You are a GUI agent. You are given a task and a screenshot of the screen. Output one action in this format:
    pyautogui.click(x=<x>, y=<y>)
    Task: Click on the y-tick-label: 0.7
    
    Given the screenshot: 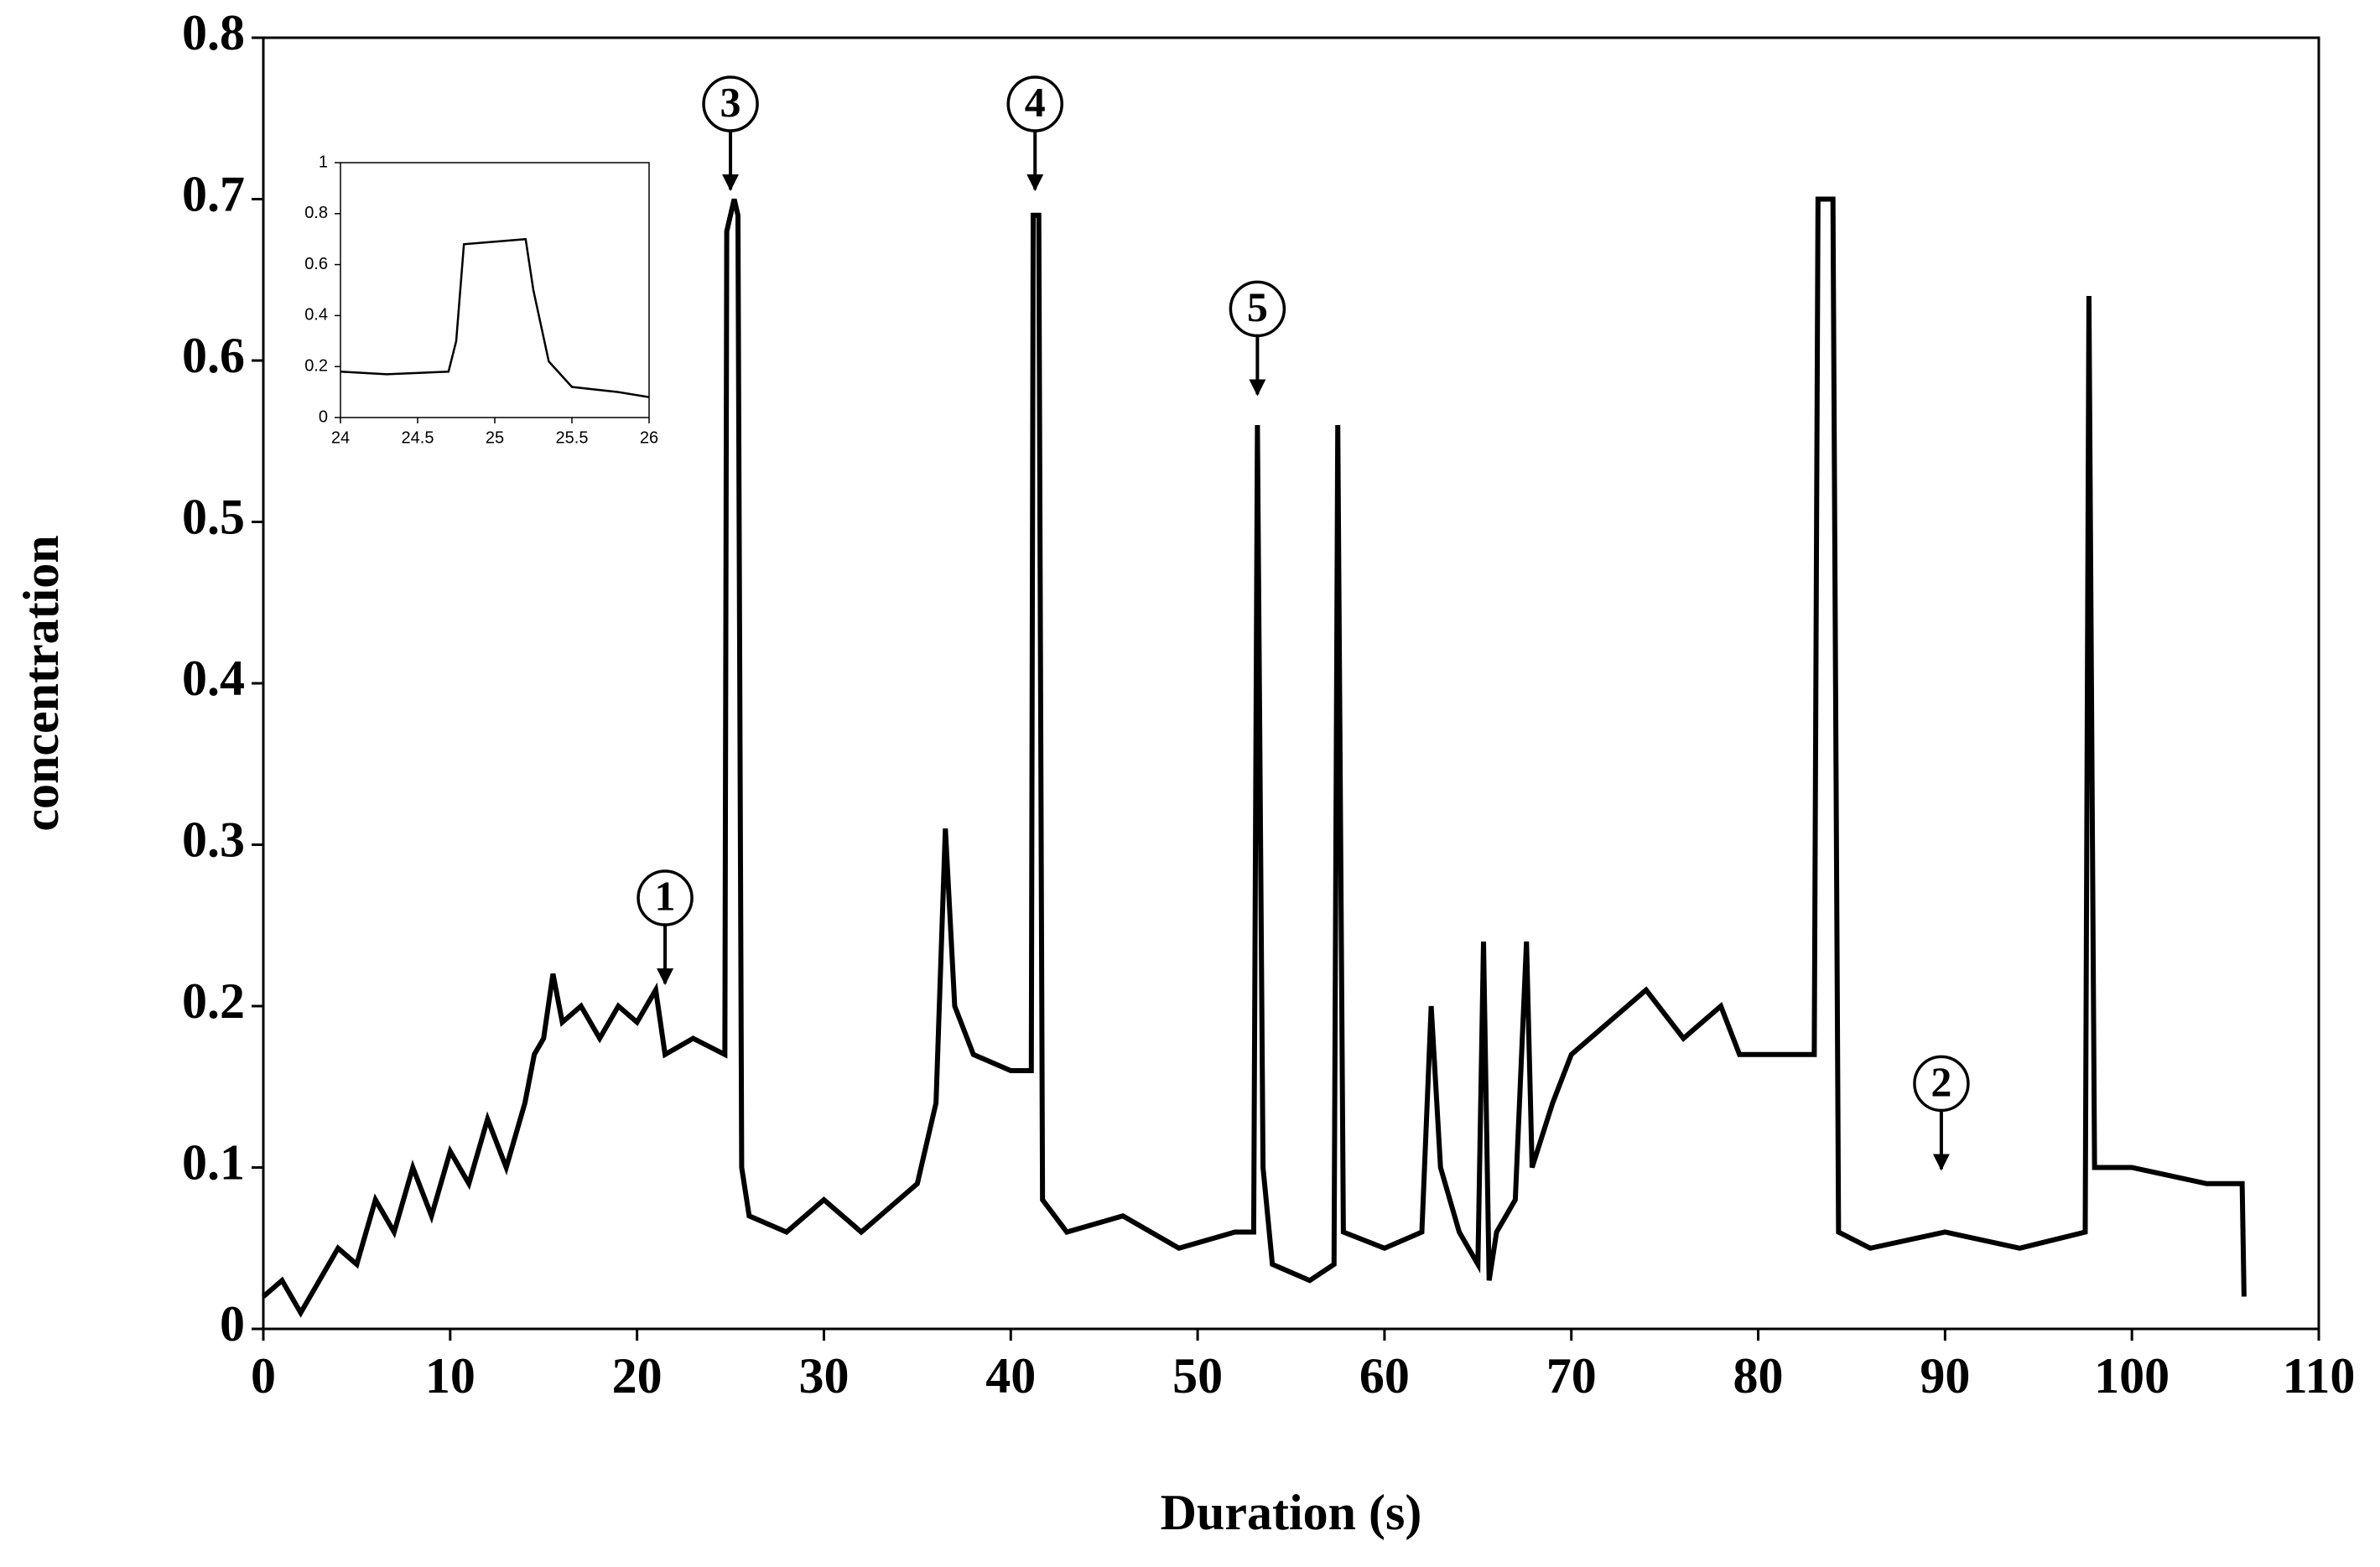 What is the action you would take?
    pyautogui.click(x=213, y=193)
    